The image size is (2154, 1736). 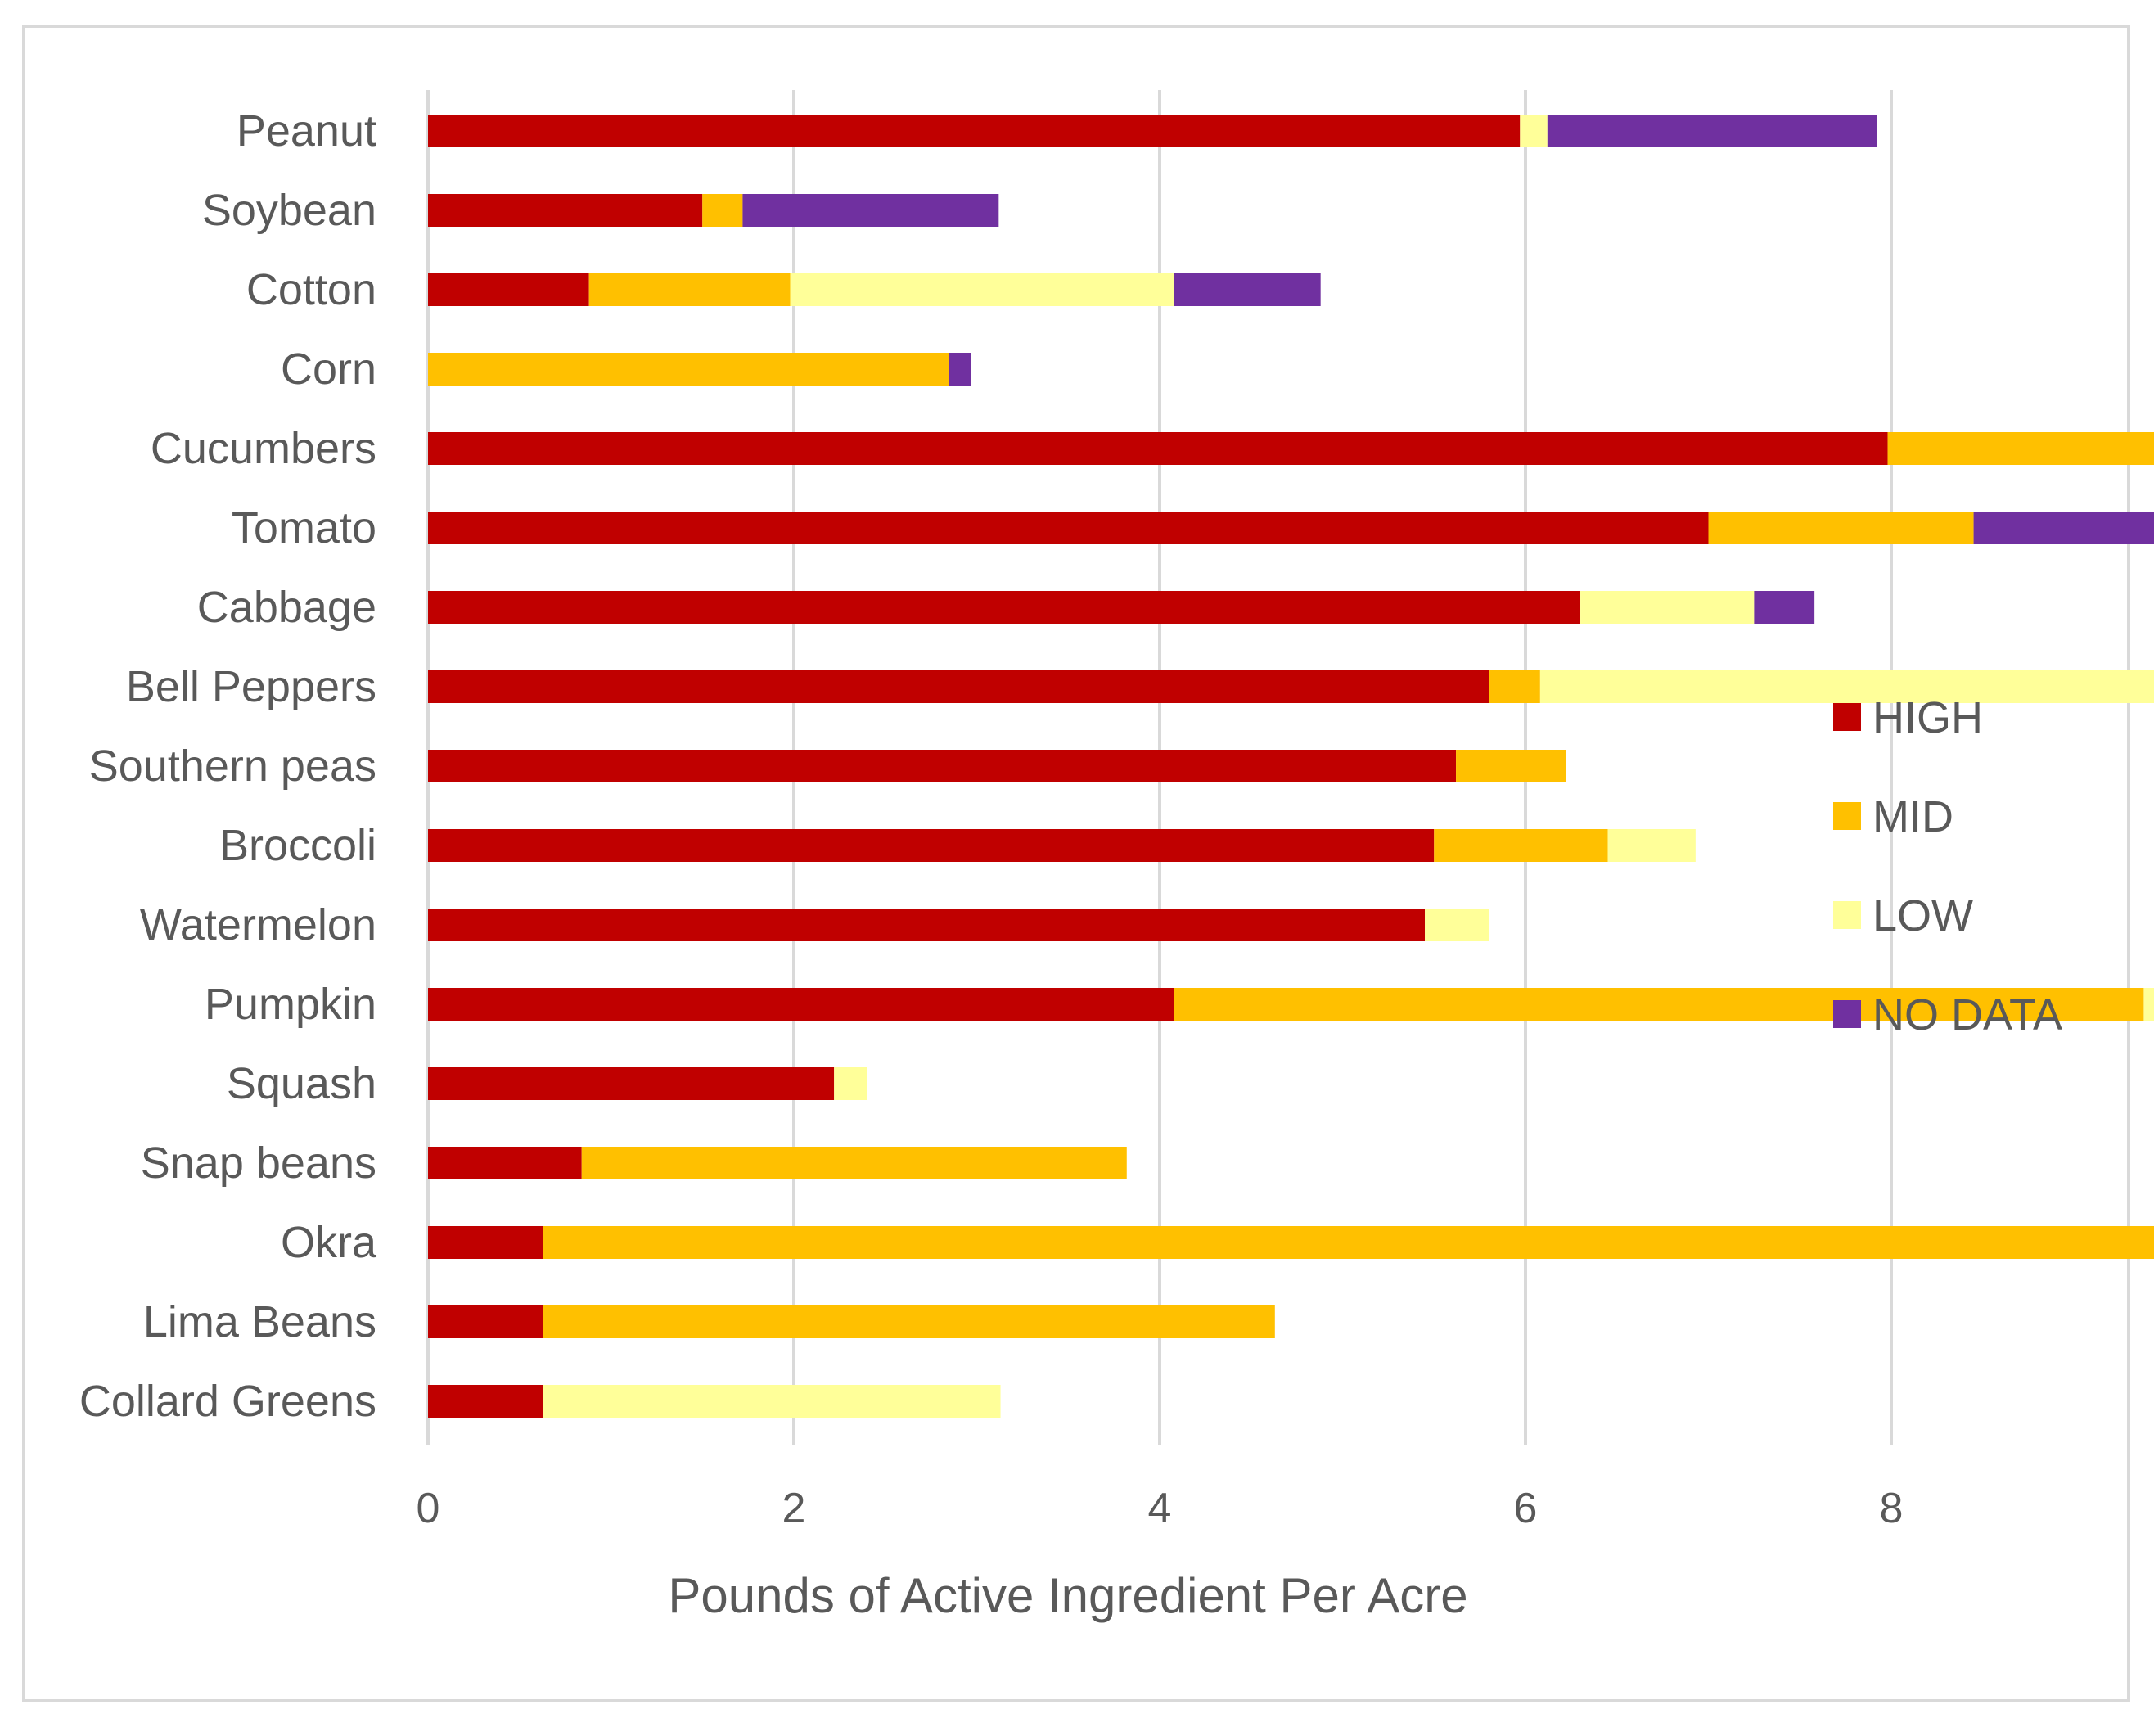 I want to click on x-axis-title: Pounds of Active Ingredient Per Acre, so click(x=1067, y=1595).